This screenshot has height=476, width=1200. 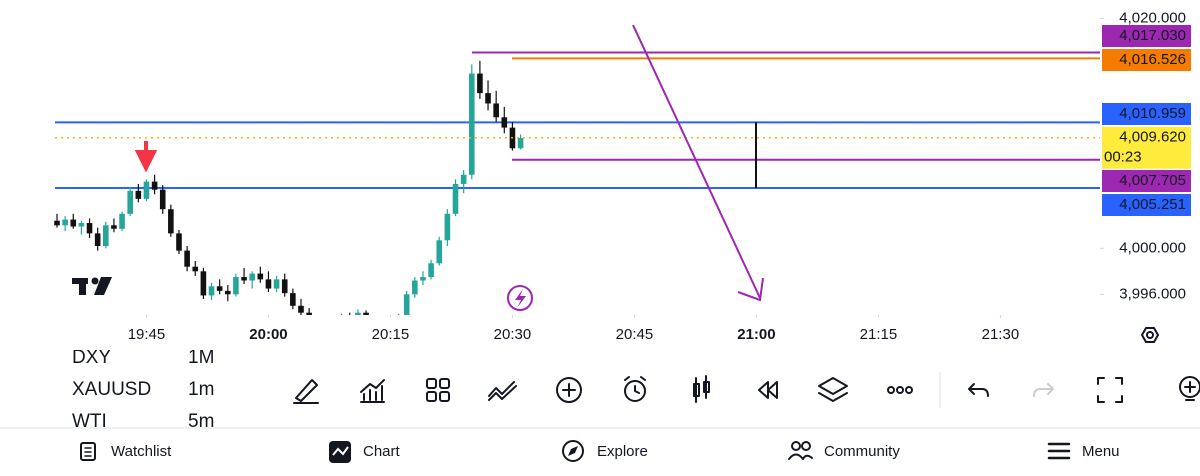 I want to click on menu-tab: Menu, so click(x=1083, y=451).